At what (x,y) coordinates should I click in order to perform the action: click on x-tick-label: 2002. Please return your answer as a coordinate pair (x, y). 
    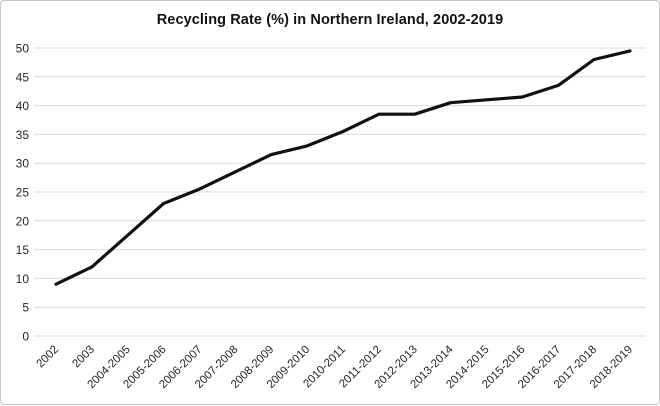
    Looking at the image, I should click on (48, 357).